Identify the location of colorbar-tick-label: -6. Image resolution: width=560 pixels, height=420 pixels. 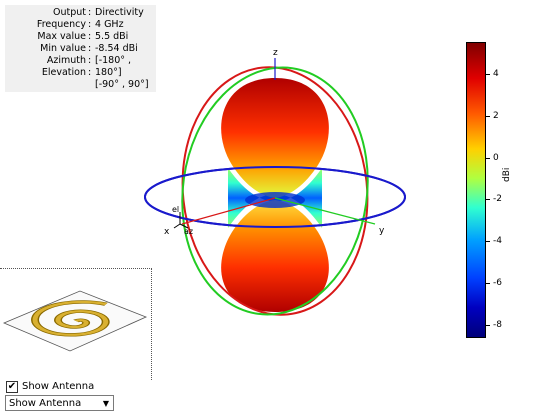
(497, 283).